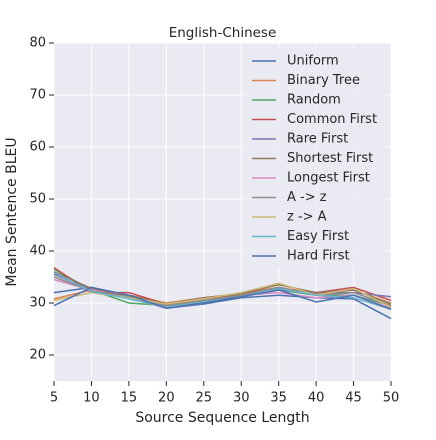  Describe the element at coordinates (278, 398) in the screenshot. I see `x-tick-label: 35` at that location.